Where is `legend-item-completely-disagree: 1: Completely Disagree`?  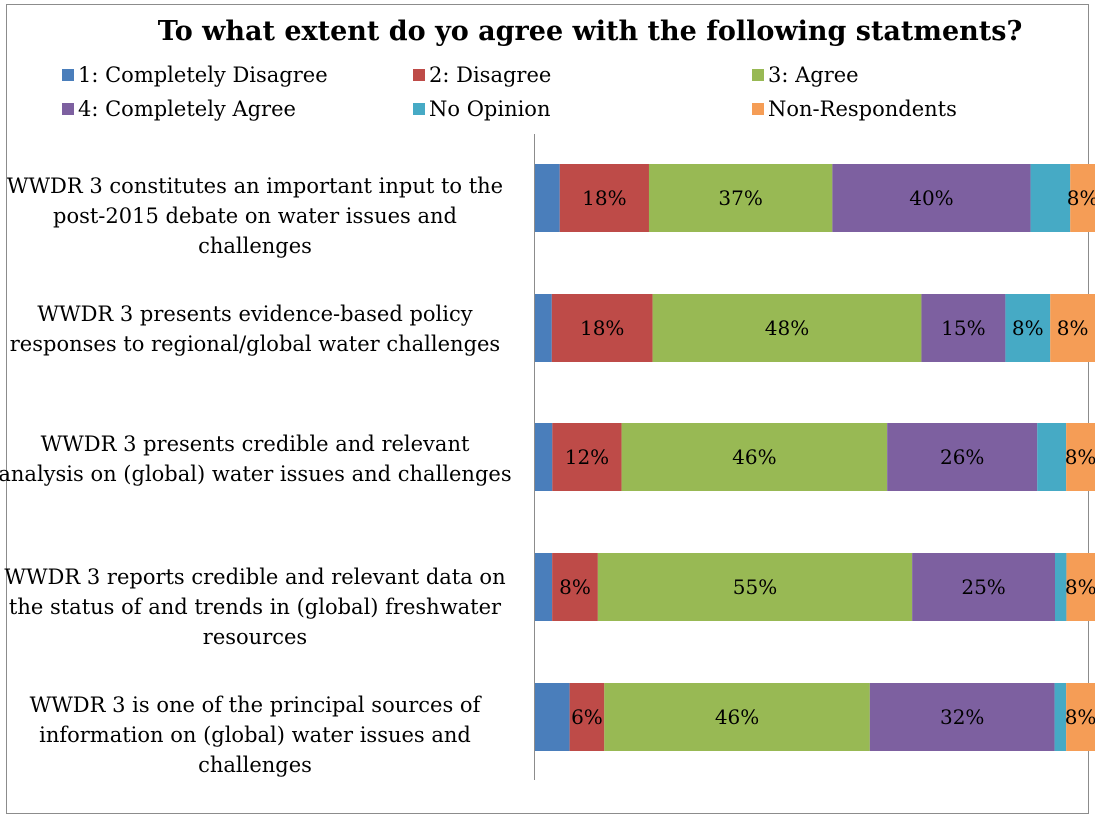
legend-item-completely-disagree: 1: Completely Disagree is located at coordinates (195, 75).